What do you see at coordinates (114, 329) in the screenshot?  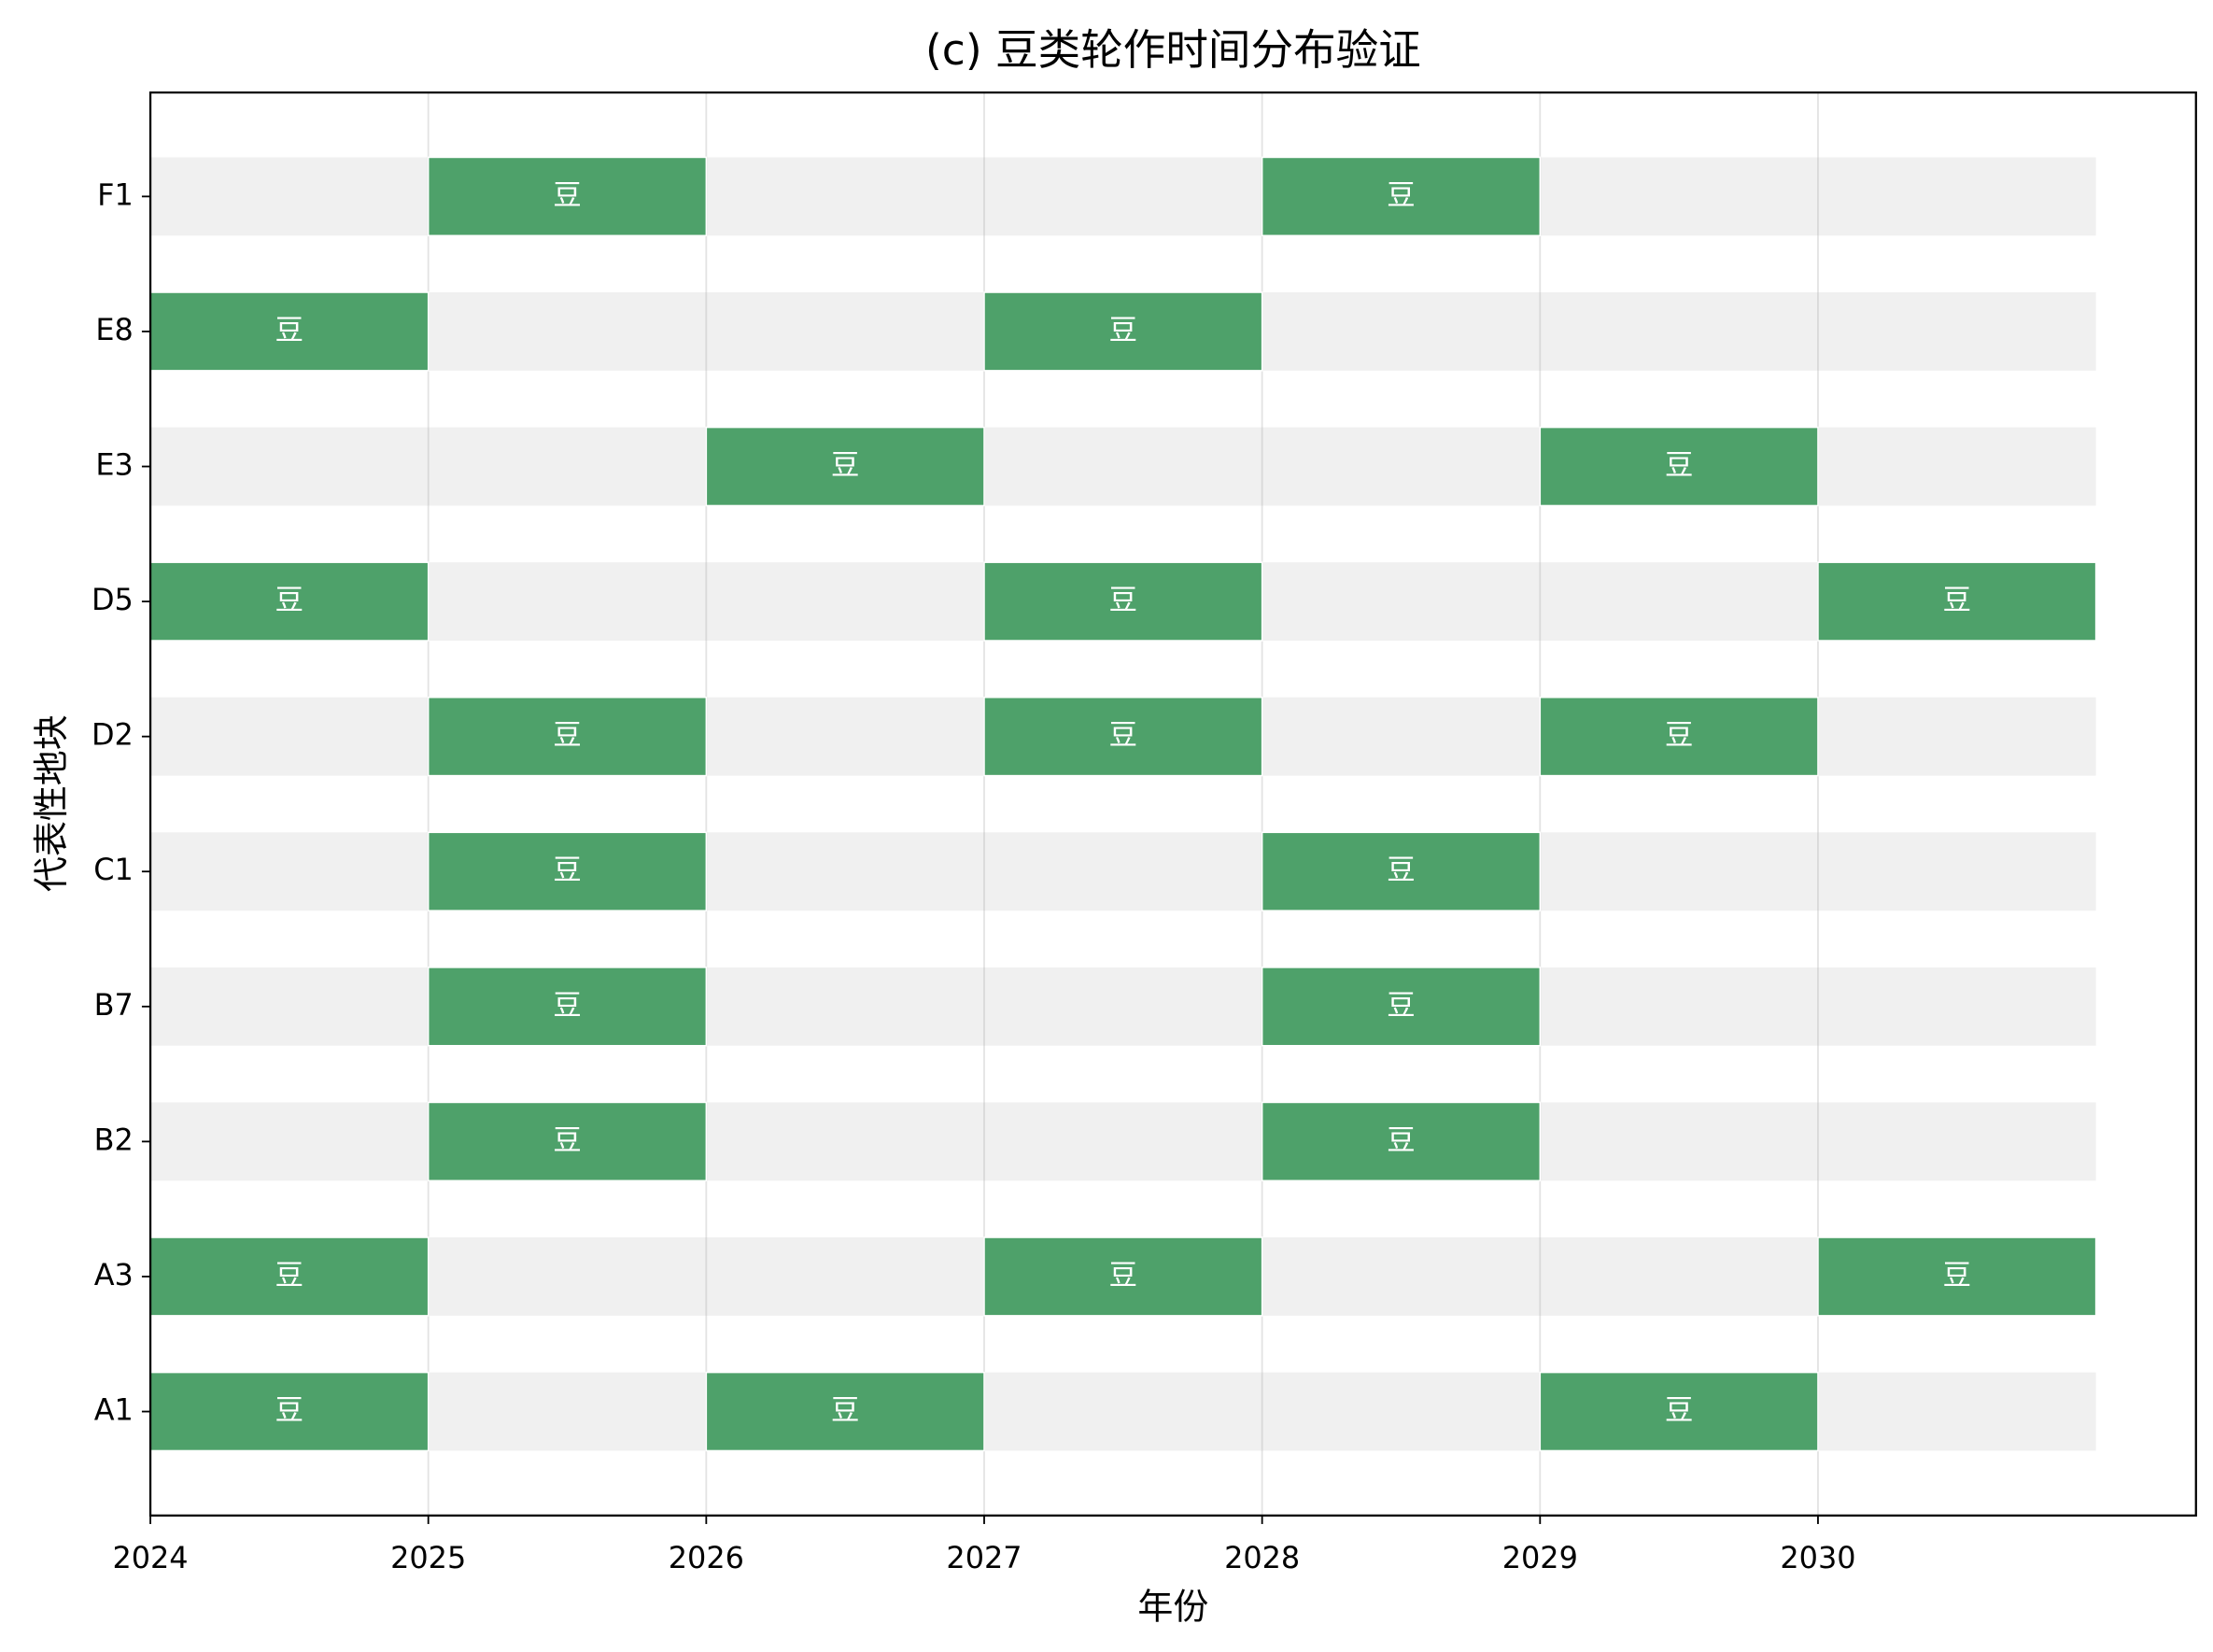 I see `y-tick-label: E8` at bounding box center [114, 329].